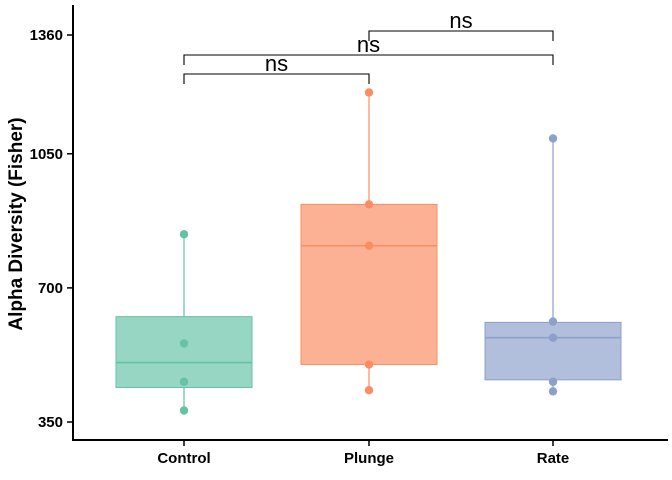 The image size is (672, 480). I want to click on bracket-control-plunge: ns, so click(276, 67).